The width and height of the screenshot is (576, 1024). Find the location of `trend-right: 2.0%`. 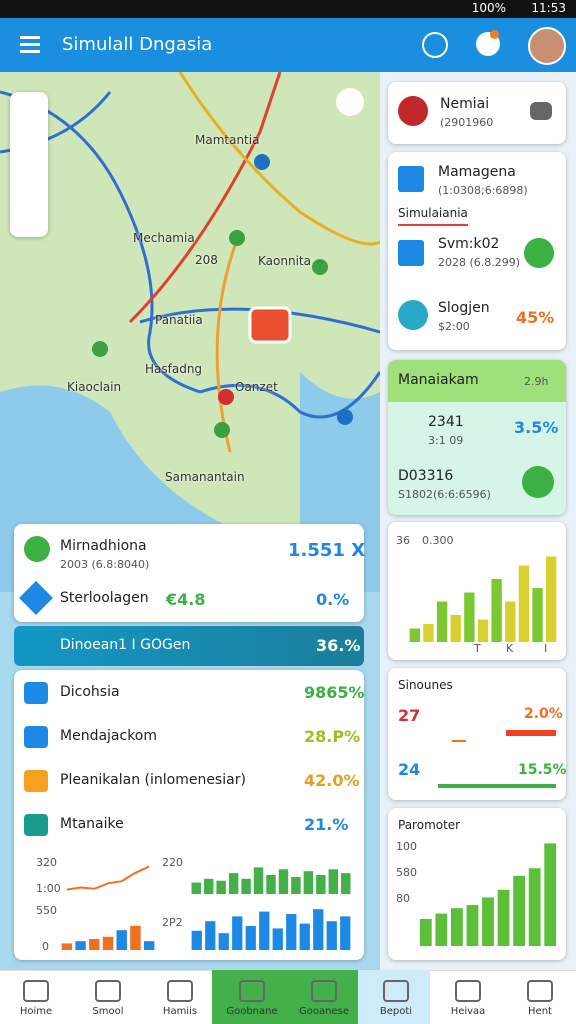

trend-right: 2.0% is located at coordinates (543, 714).